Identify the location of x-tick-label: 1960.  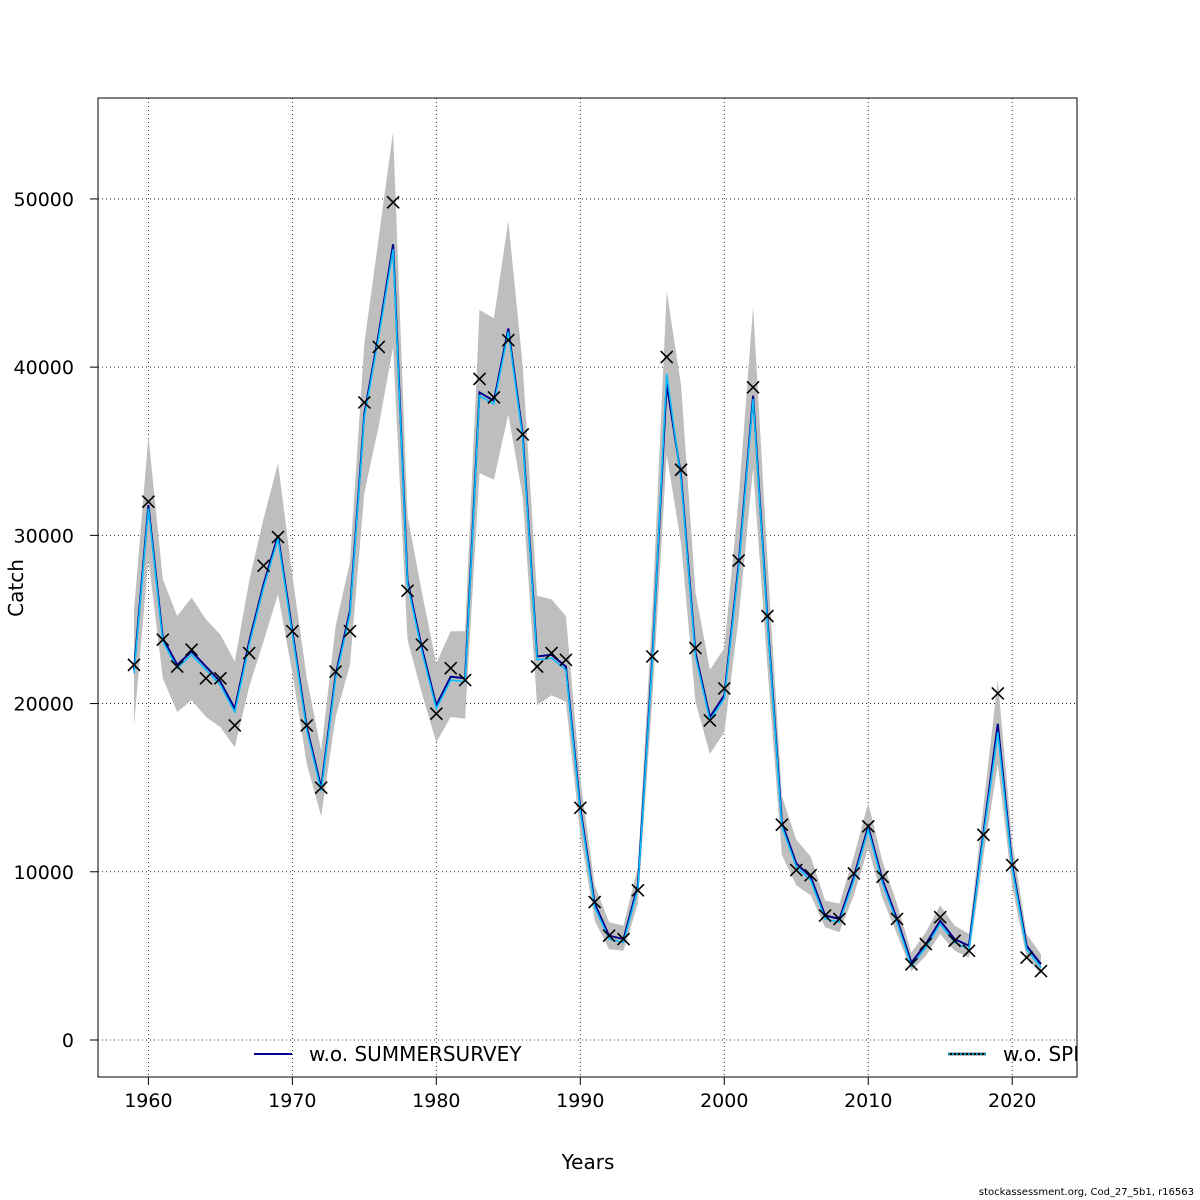
(148, 1101).